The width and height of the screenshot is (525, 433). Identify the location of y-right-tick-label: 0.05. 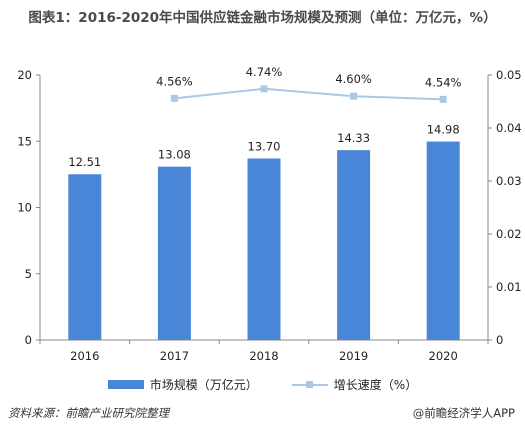
(509, 75).